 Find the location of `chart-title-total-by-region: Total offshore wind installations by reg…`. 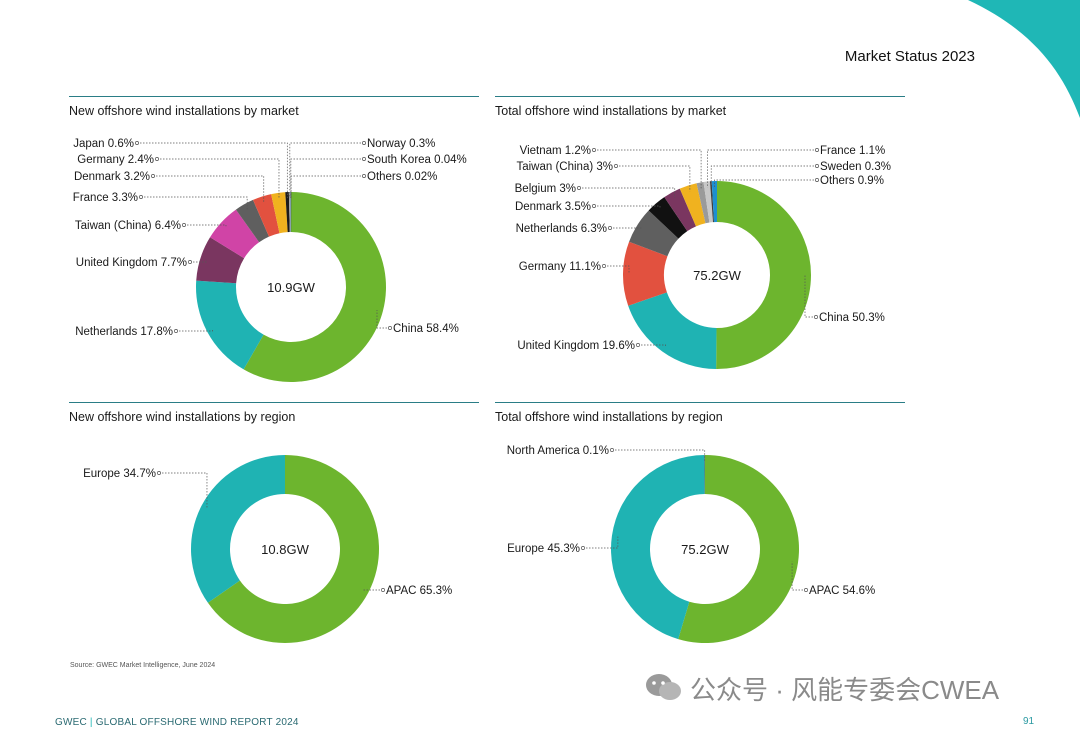

chart-title-total-by-region: Total offshore wind installations by reg… is located at coordinates (609, 417).